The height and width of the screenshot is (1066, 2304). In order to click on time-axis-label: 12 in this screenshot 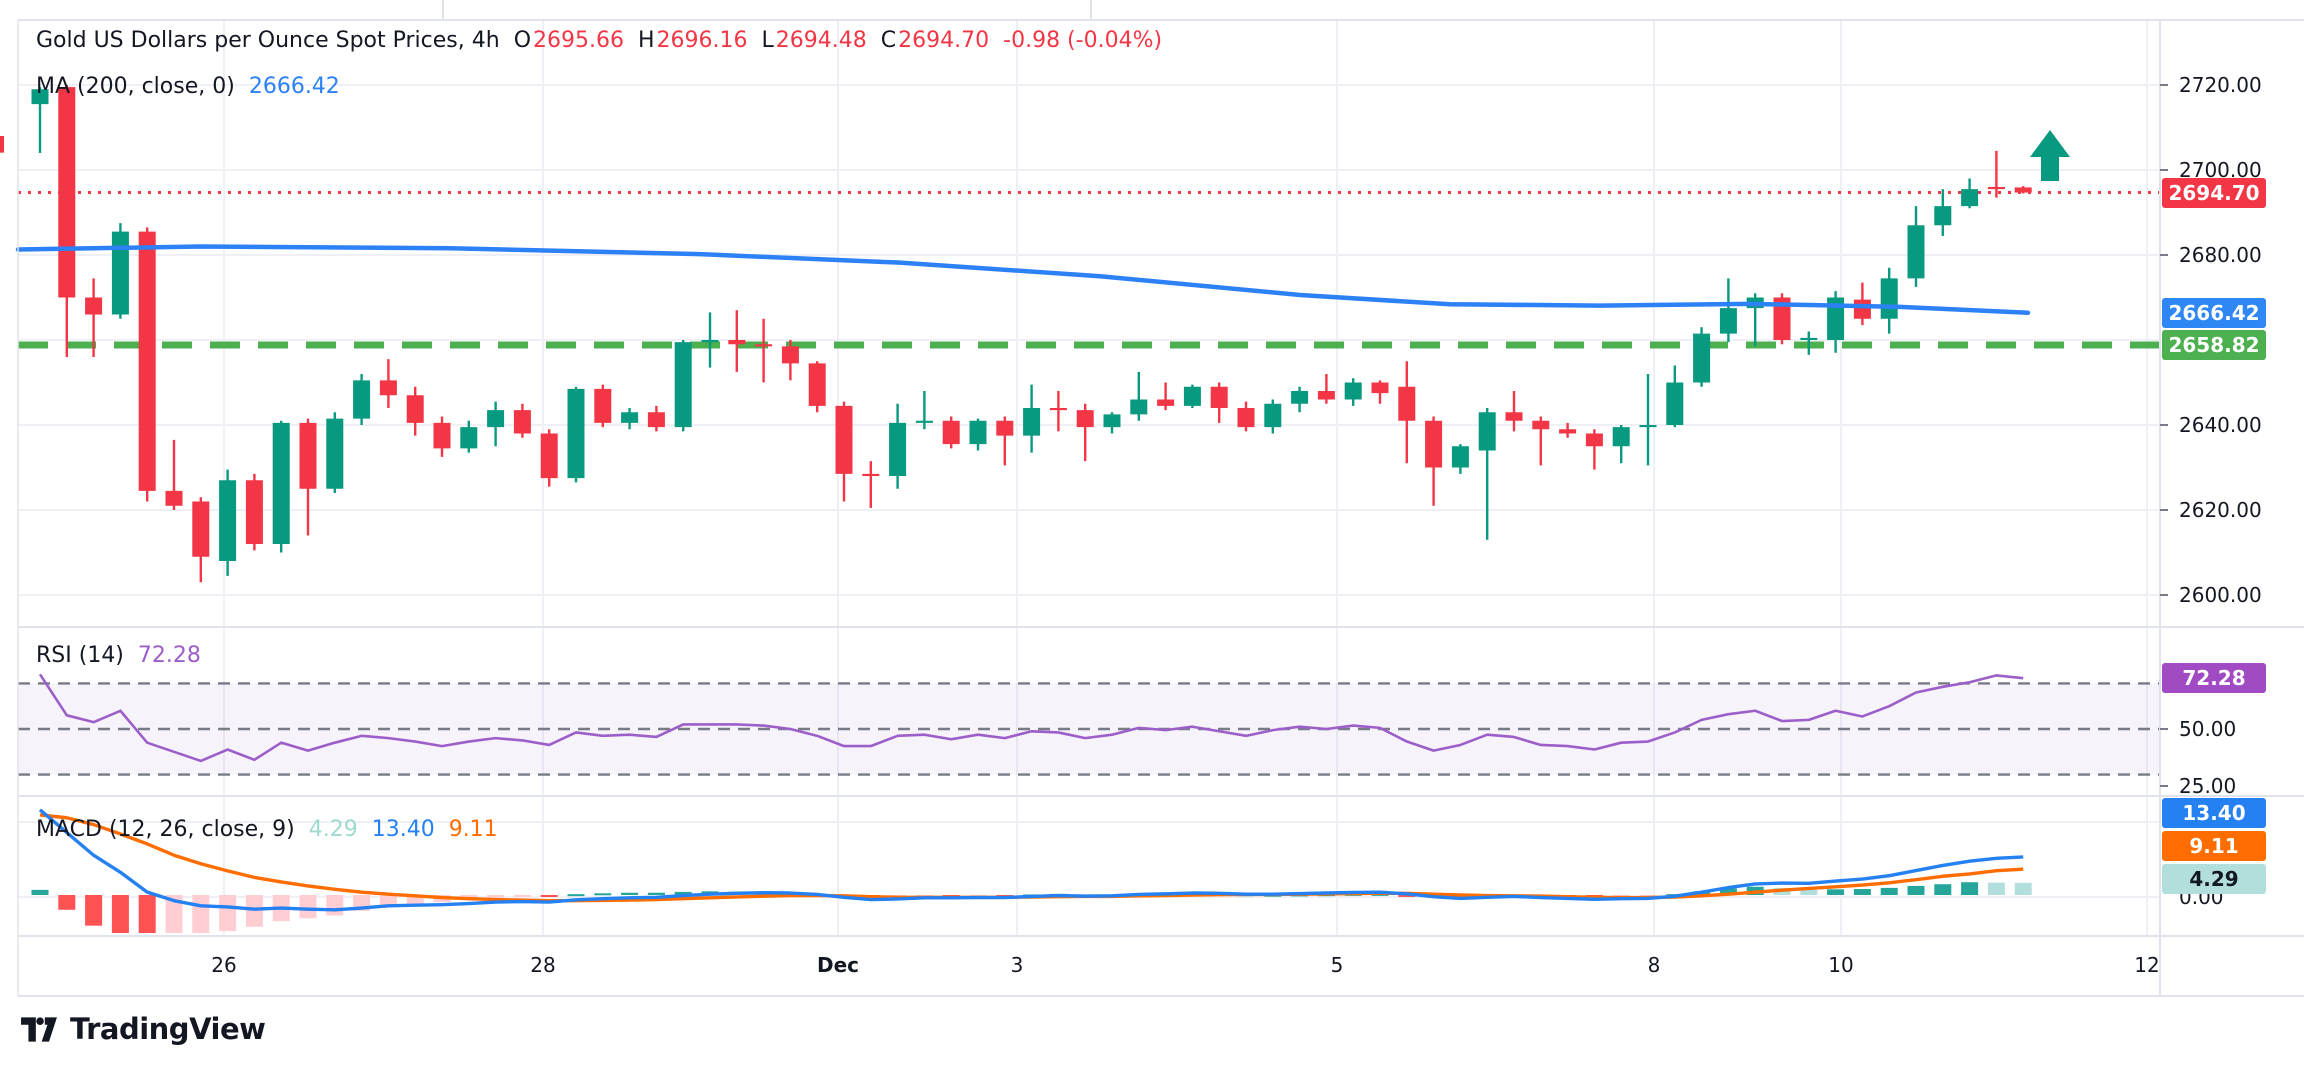, I will do `click(2147, 965)`.